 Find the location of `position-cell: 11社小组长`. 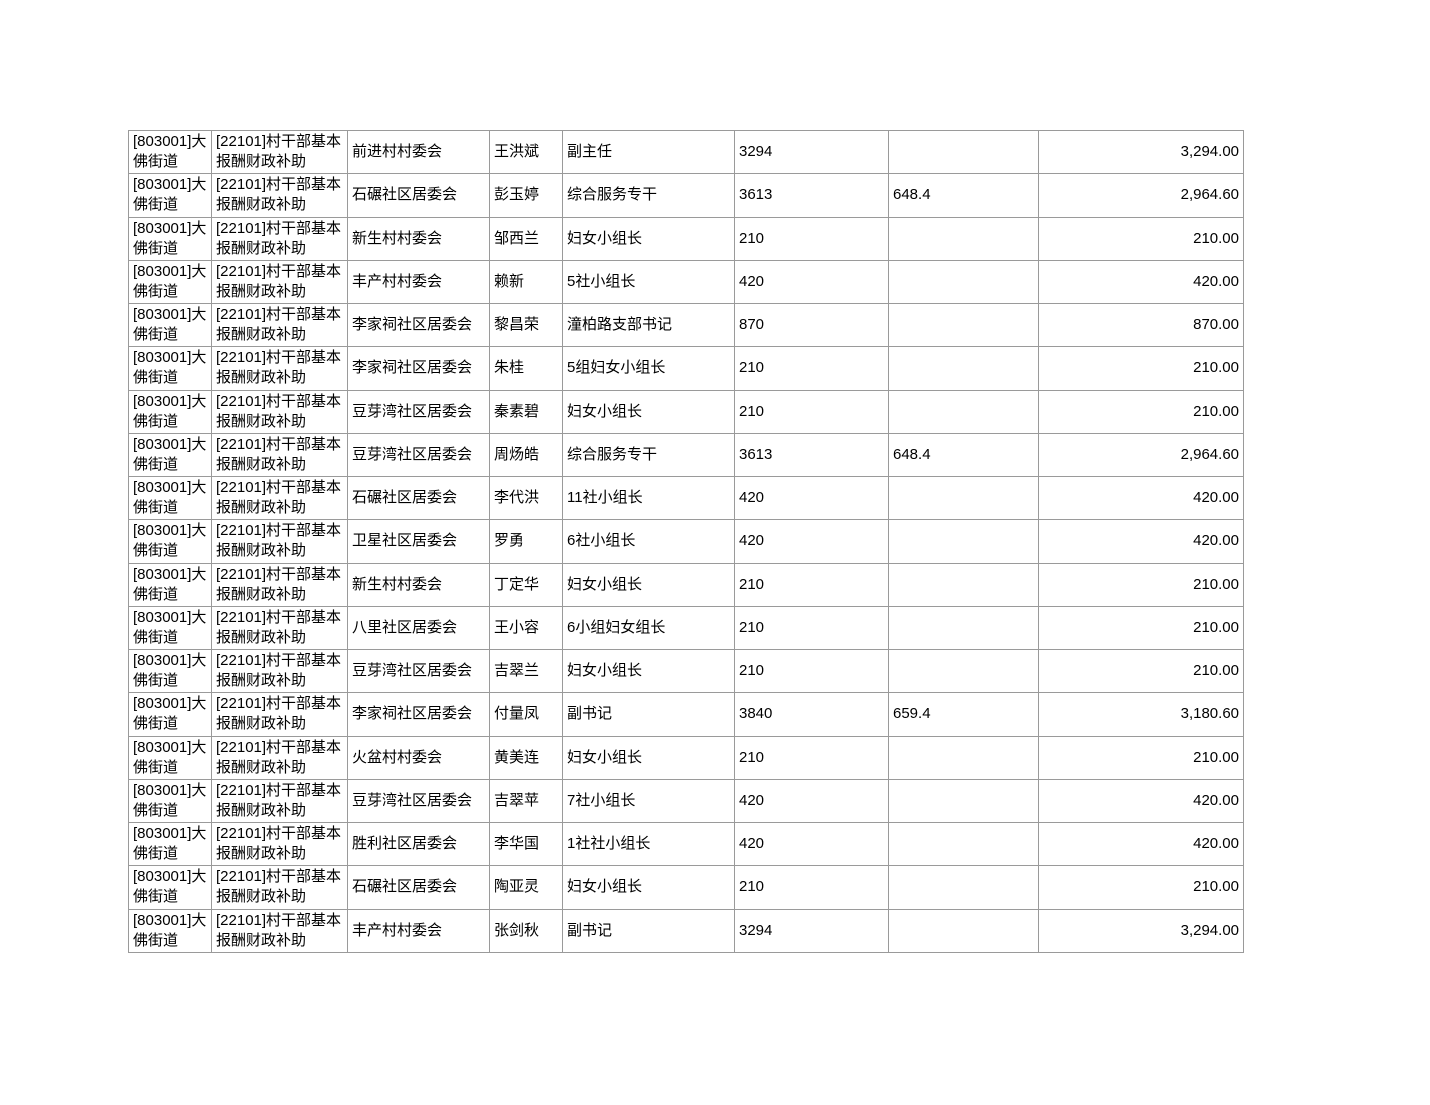

position-cell: 11社小组长 is located at coordinates (648, 498).